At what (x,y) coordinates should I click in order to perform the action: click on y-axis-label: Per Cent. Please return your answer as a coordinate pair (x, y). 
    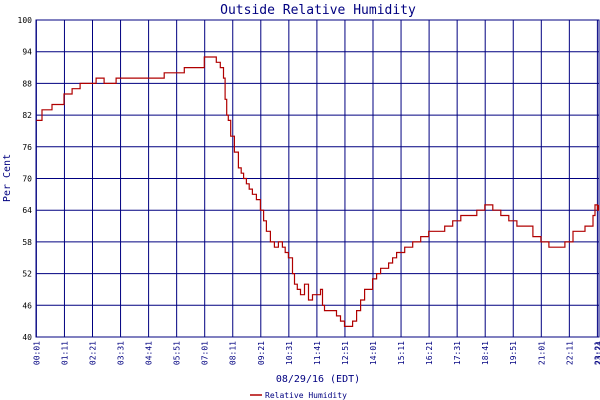
    Looking at the image, I should click on (7, 178).